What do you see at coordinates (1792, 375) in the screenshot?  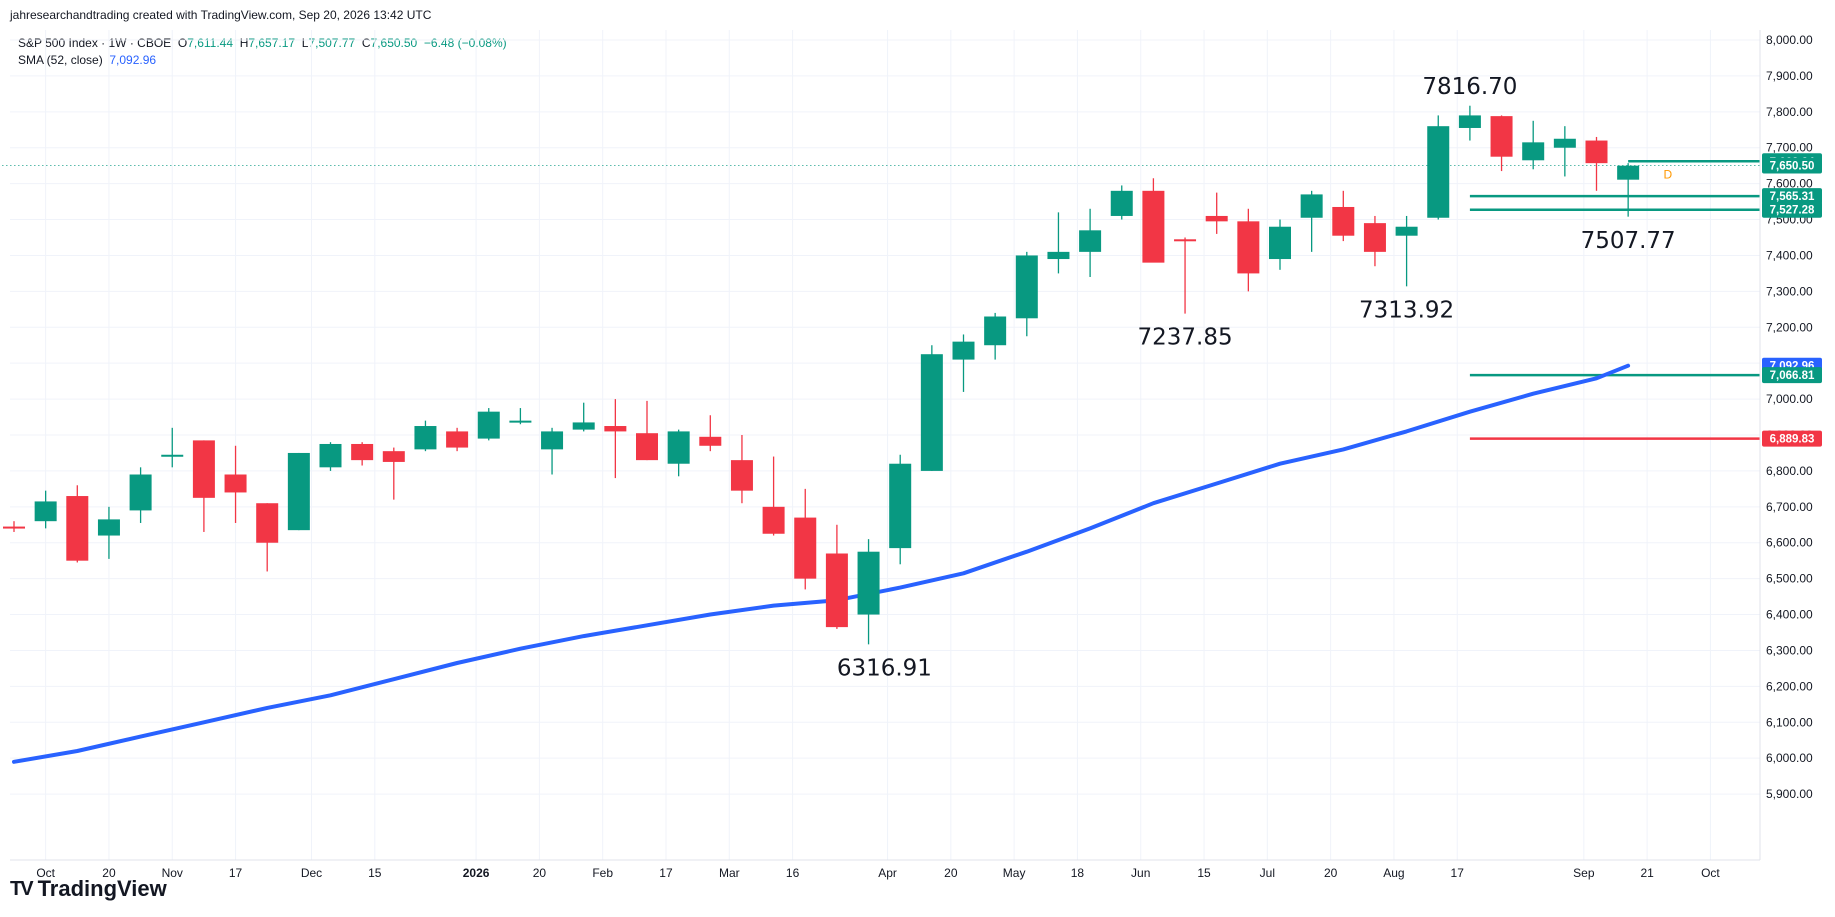 I see `price-axis-label: 7,066.81` at bounding box center [1792, 375].